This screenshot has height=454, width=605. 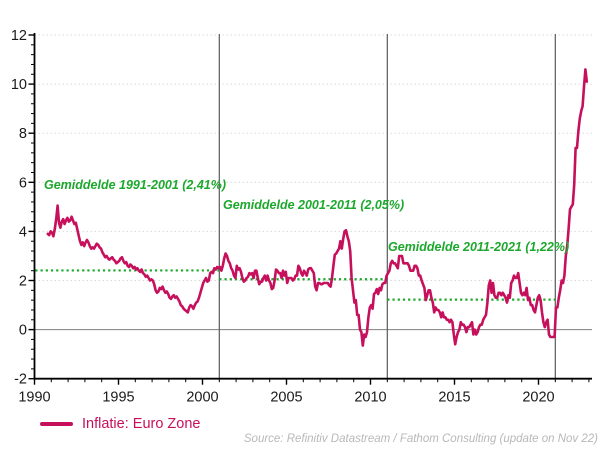 What do you see at coordinates (23, 331) in the screenshot?
I see `y-tick-label: 0` at bounding box center [23, 331].